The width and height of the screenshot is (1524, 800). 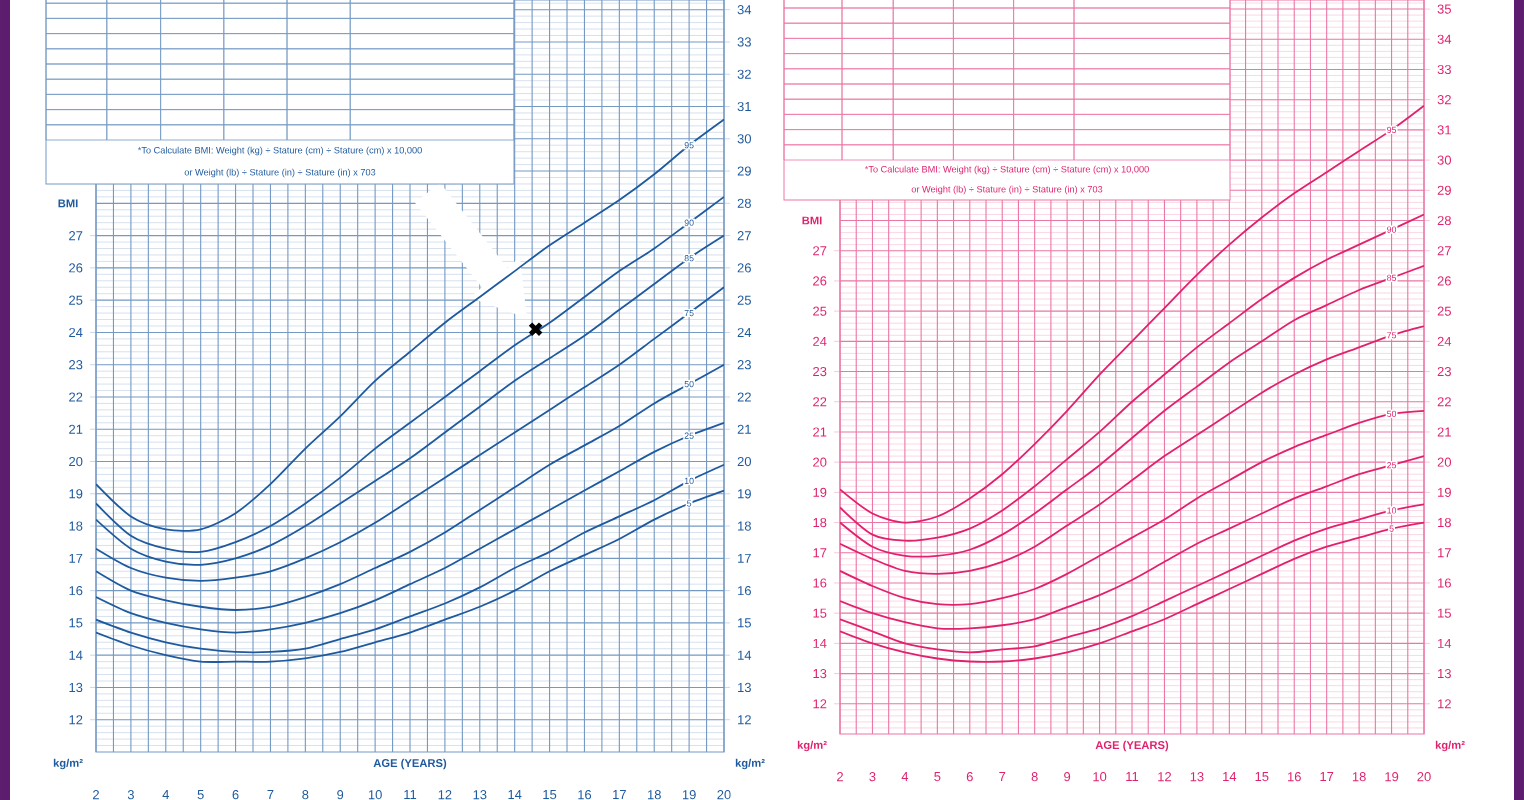 I want to click on point, so click(x=536, y=329).